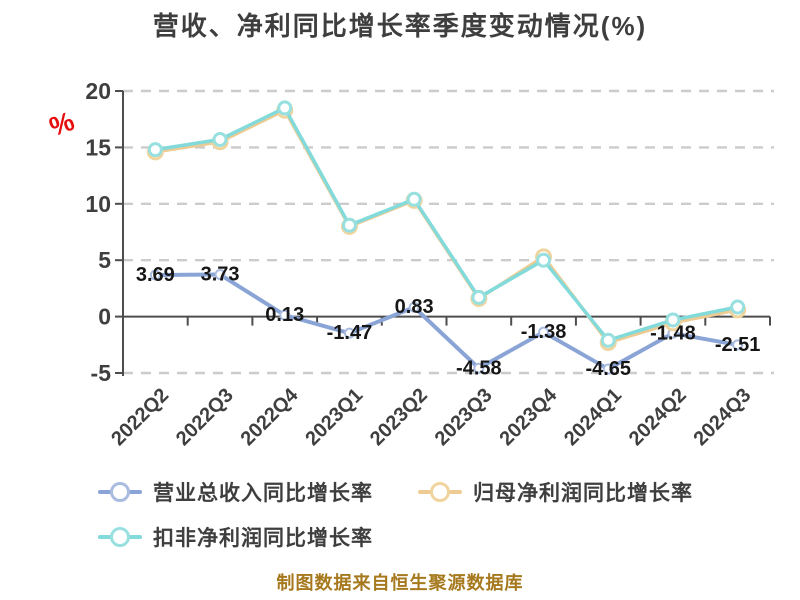 This screenshot has height=600, width=800. I want to click on data-point-s2-2023Q3, so click(479, 297).